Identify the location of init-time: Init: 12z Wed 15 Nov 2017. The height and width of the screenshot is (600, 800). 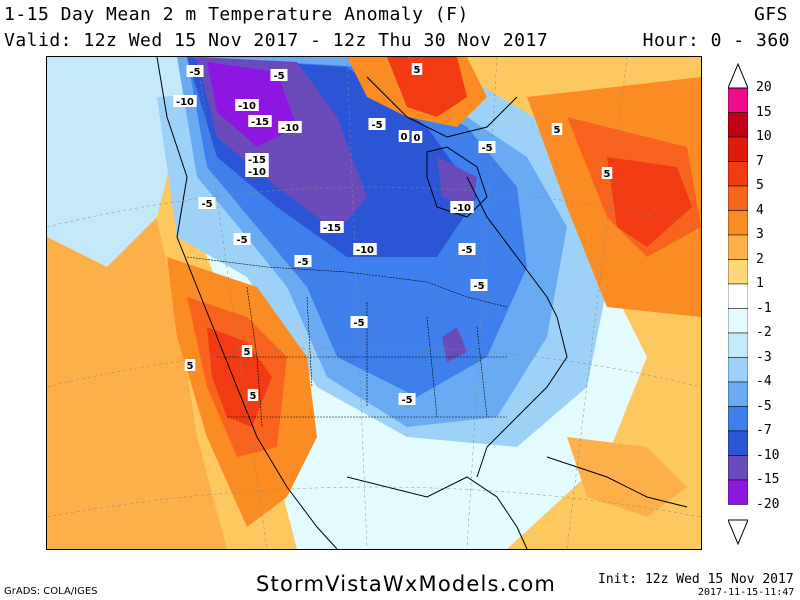
(696, 579).